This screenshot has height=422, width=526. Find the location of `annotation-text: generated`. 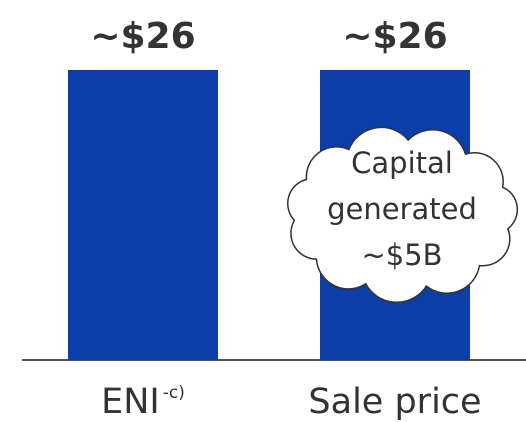

annotation-text: generated is located at coordinates (402, 209).